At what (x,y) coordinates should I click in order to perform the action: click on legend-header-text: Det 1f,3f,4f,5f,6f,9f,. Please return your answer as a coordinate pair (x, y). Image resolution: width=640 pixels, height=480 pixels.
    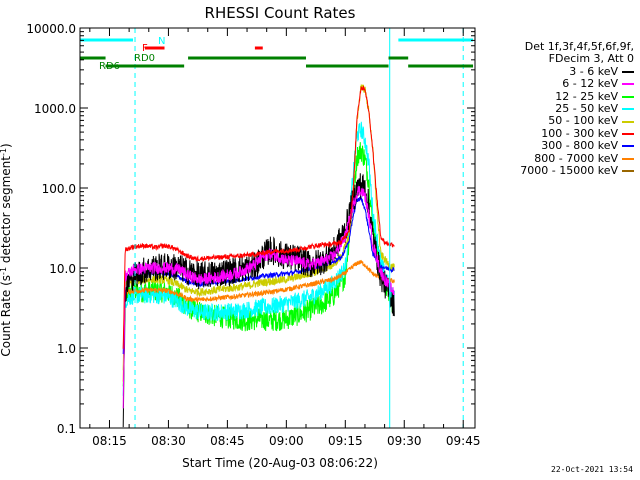
    Looking at the image, I should click on (579, 46).